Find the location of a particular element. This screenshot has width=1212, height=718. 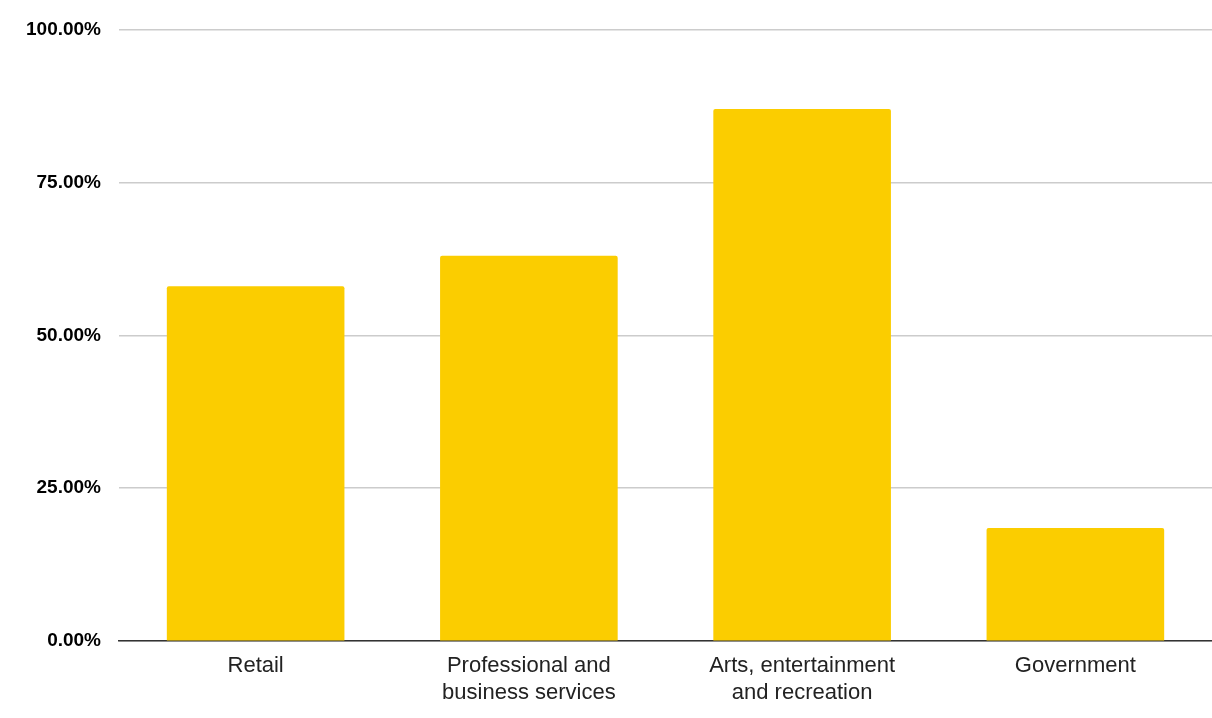

x-tick-label: Professional and business services is located at coordinates (529, 678).